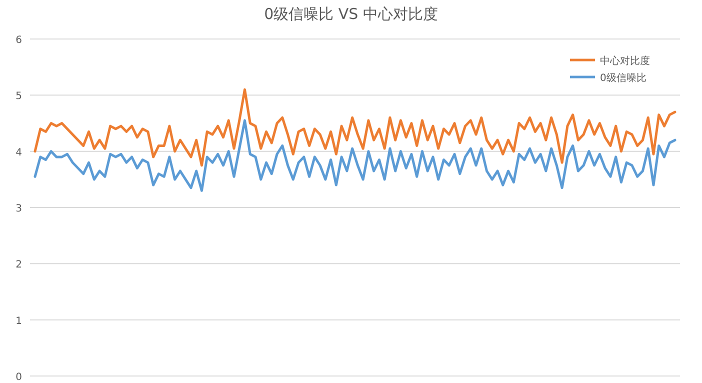 Image resolution: width=702 pixels, height=383 pixels. Describe the element at coordinates (19, 265) in the screenshot. I see `y-tick-label: 2` at that location.